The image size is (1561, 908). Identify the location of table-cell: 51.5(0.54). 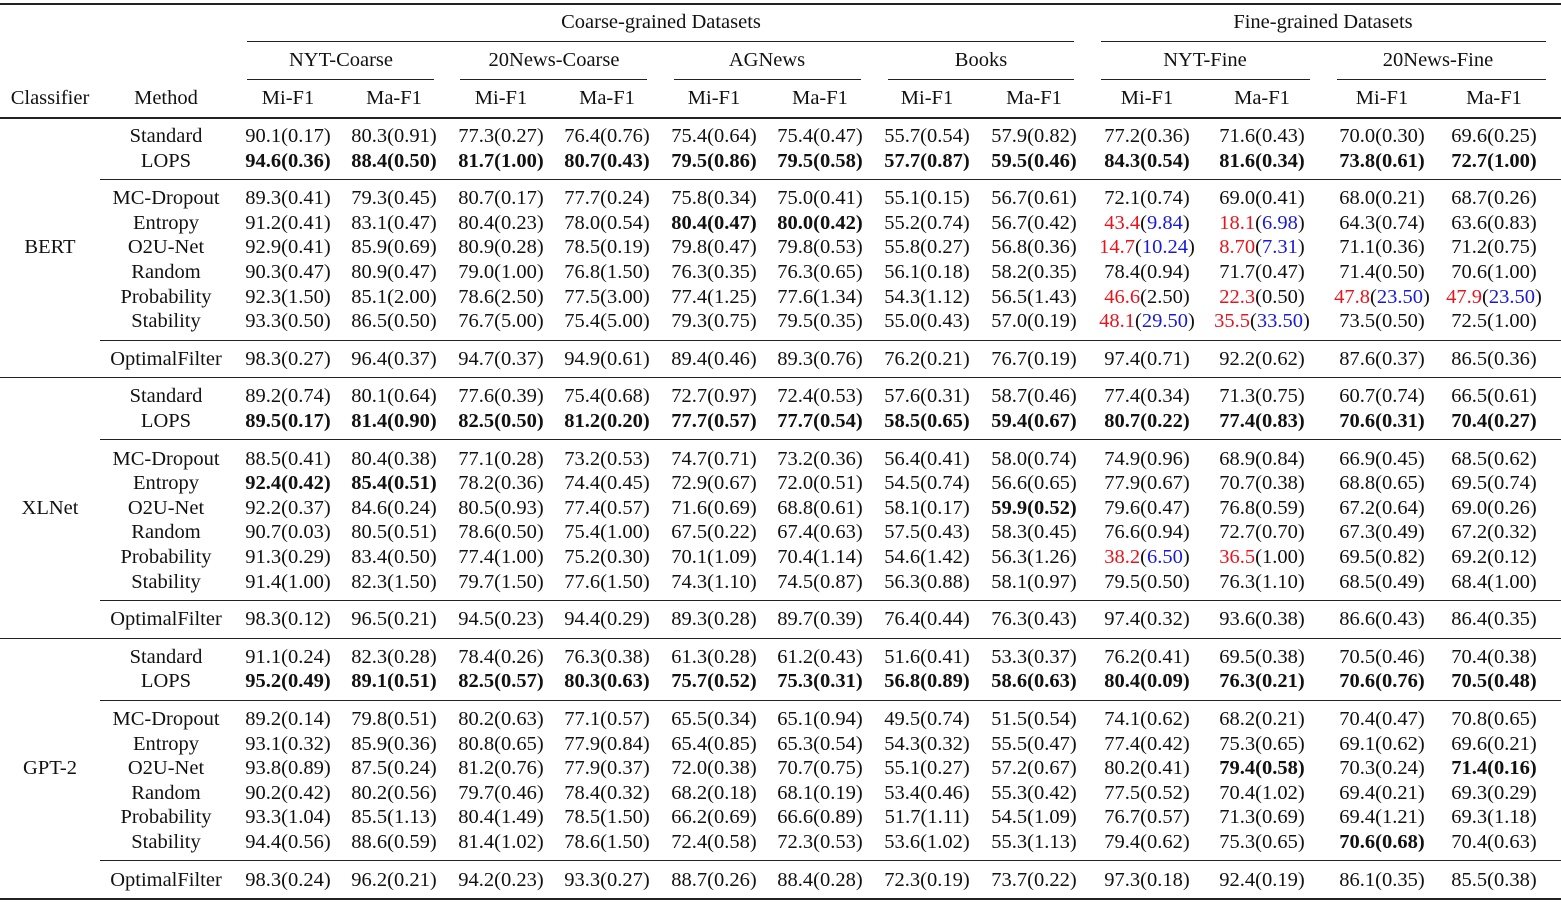
(1034, 719).